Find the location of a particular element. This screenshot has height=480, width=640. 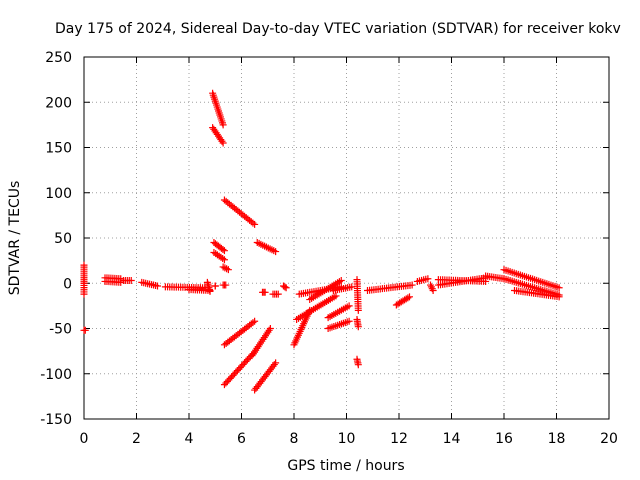

y-axis-title: SDTVAR / TECUs is located at coordinates (15, 238).